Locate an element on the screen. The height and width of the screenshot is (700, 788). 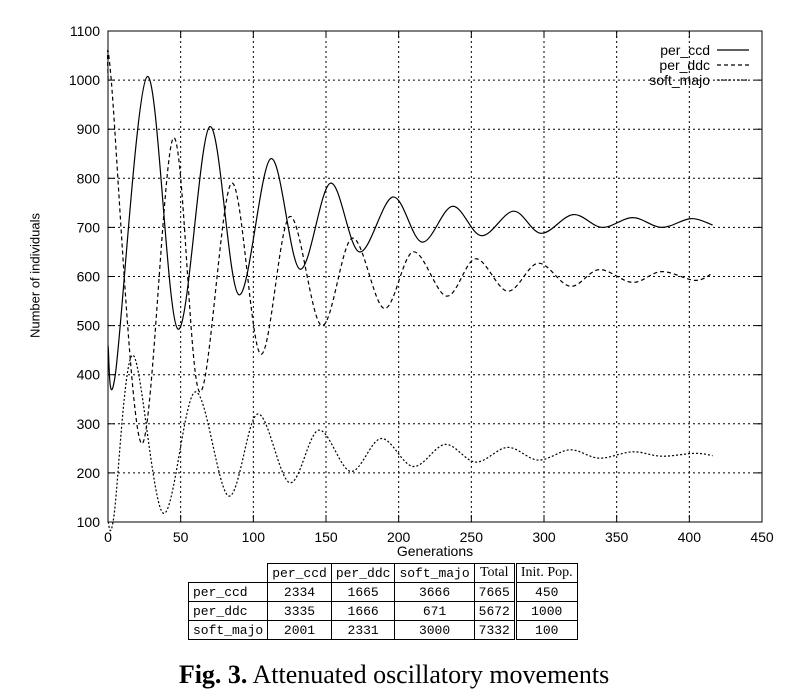
table-cell: 2334 is located at coordinates (299, 592).